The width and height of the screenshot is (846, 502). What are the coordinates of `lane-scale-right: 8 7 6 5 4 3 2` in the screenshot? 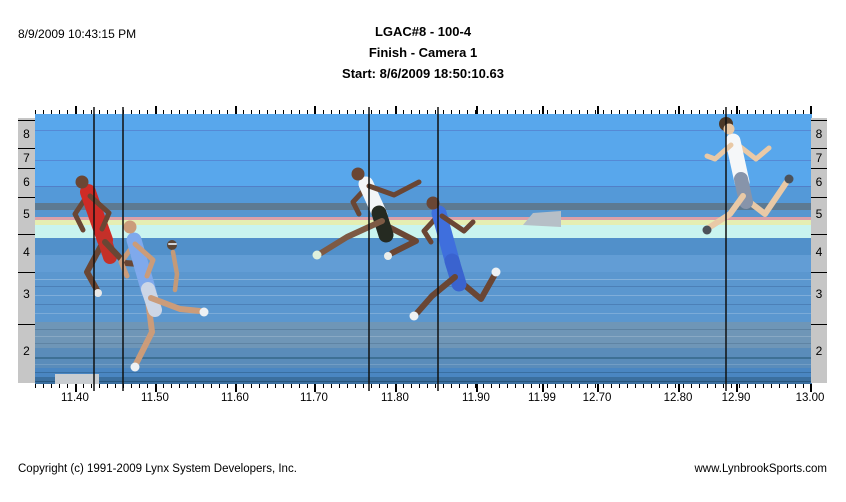 It's located at (819, 250).